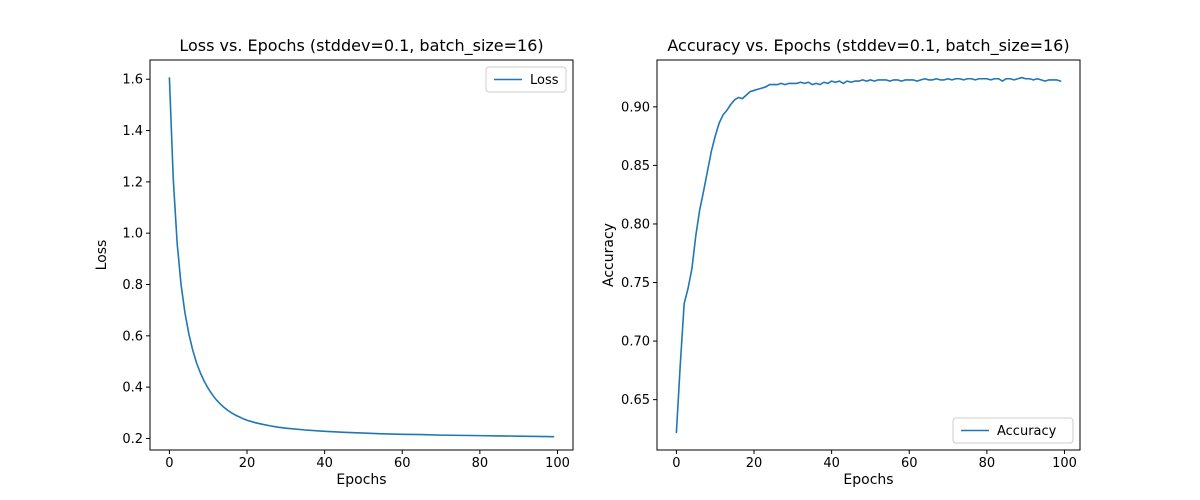  I want to click on loss-legend-label: Loss, so click(544, 80).